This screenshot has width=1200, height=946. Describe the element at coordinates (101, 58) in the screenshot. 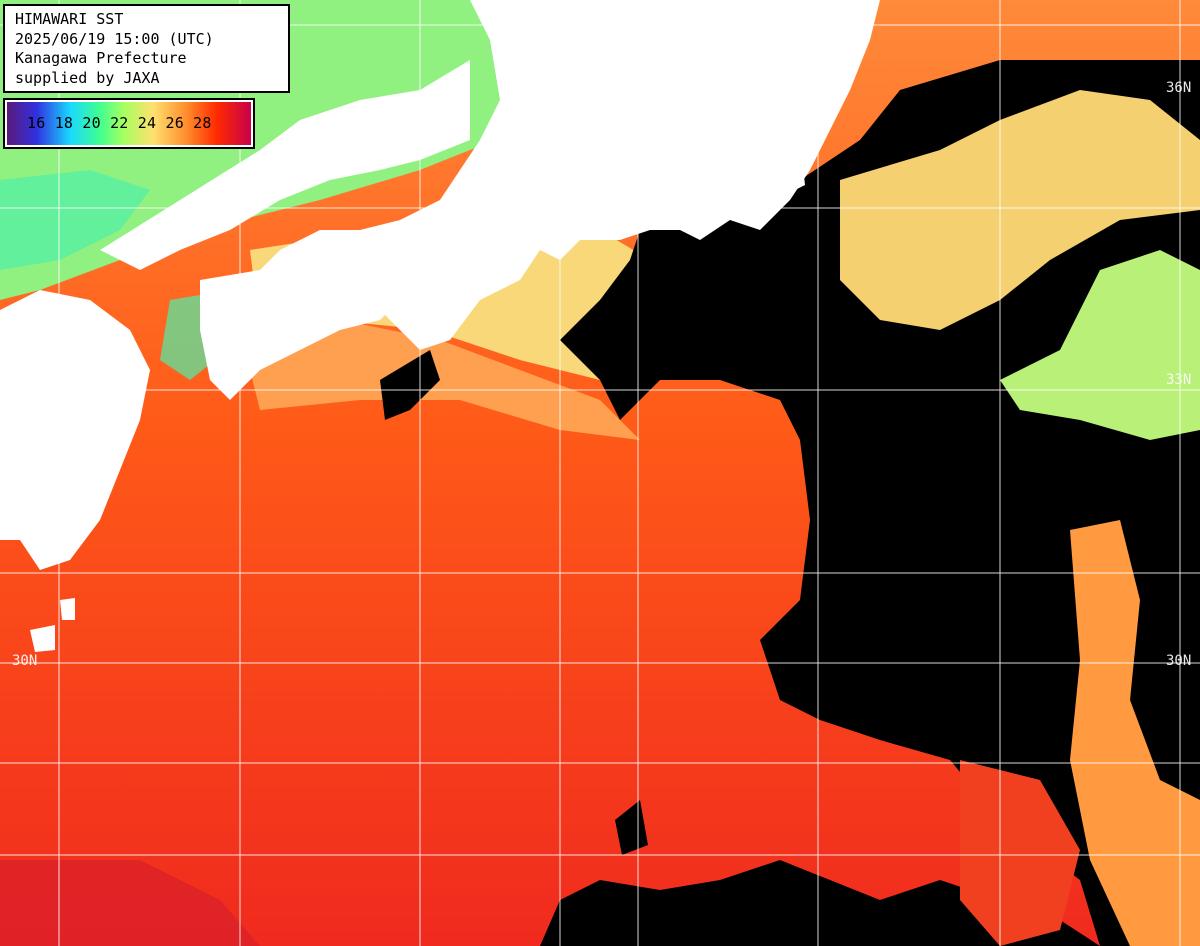

I see `region-text: Kanagawa Prefecture` at that location.